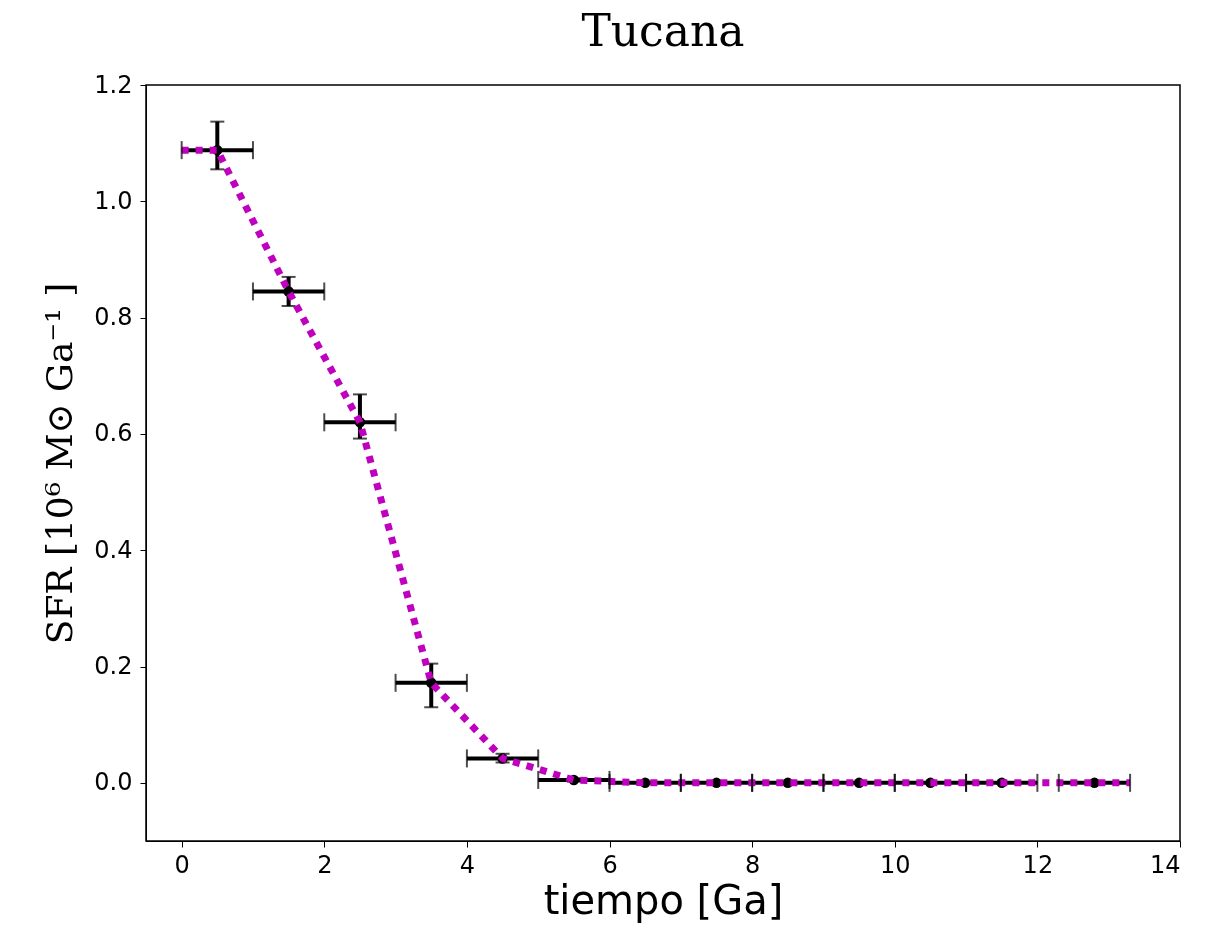 This screenshot has height=940, width=1225. I want to click on y-tick-label: 1.0, so click(113, 200).